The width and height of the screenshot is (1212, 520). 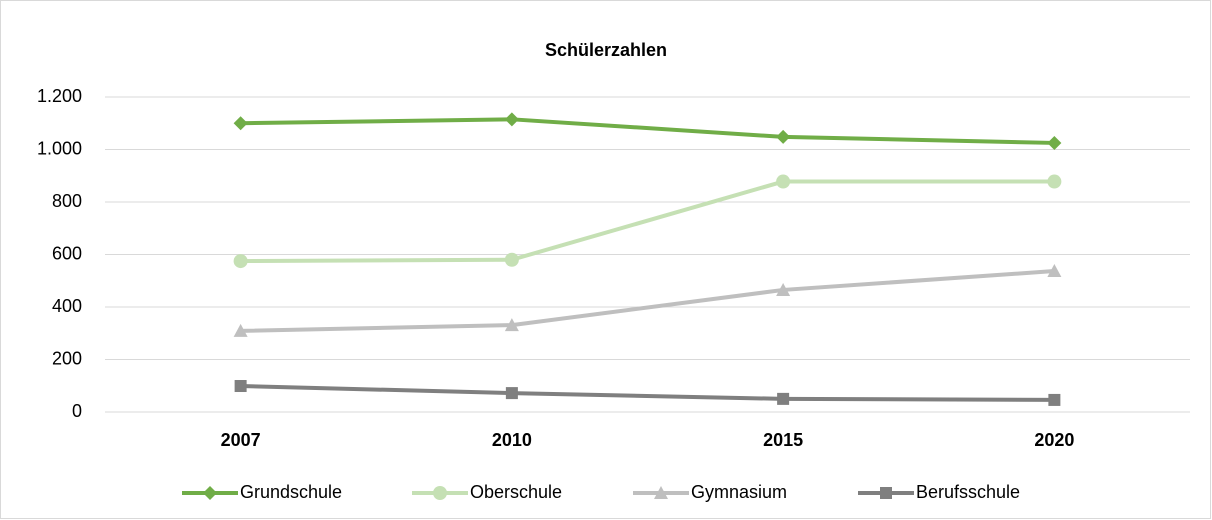 What do you see at coordinates (739, 492) in the screenshot?
I see `legend-label: Gymnasium` at bounding box center [739, 492].